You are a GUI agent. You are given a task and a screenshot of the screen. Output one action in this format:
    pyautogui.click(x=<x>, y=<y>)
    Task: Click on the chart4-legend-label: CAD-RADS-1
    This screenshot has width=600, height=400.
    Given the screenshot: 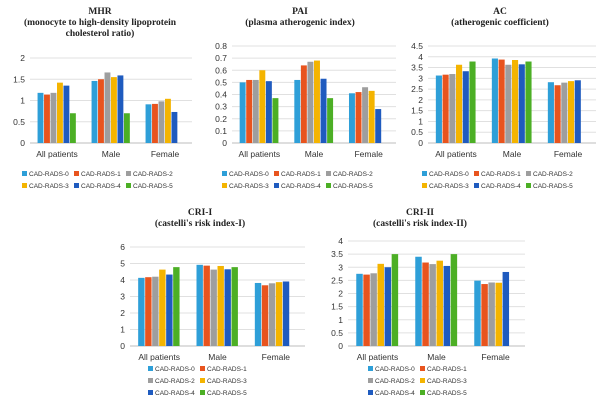 What is the action you would take?
    pyautogui.click(x=447, y=369)
    